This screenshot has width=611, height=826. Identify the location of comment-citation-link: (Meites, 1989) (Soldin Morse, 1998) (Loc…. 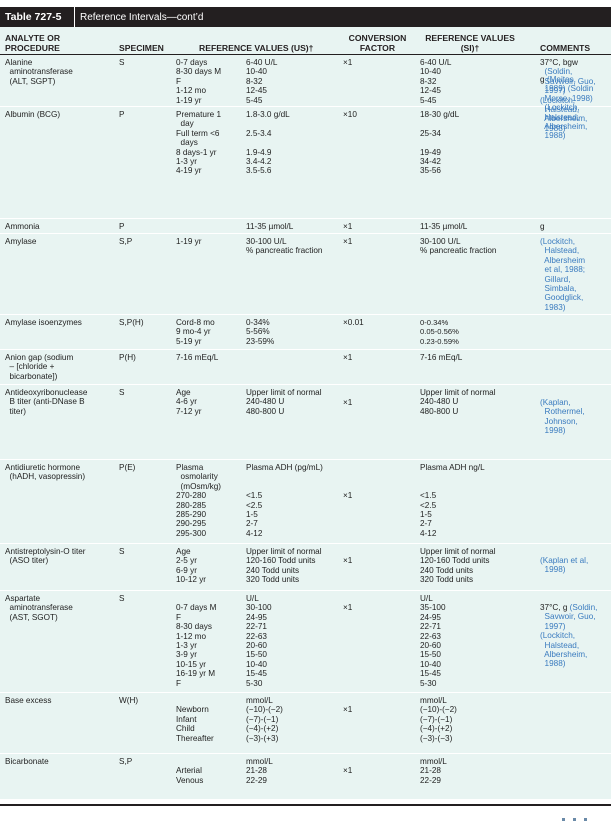
(569, 108).